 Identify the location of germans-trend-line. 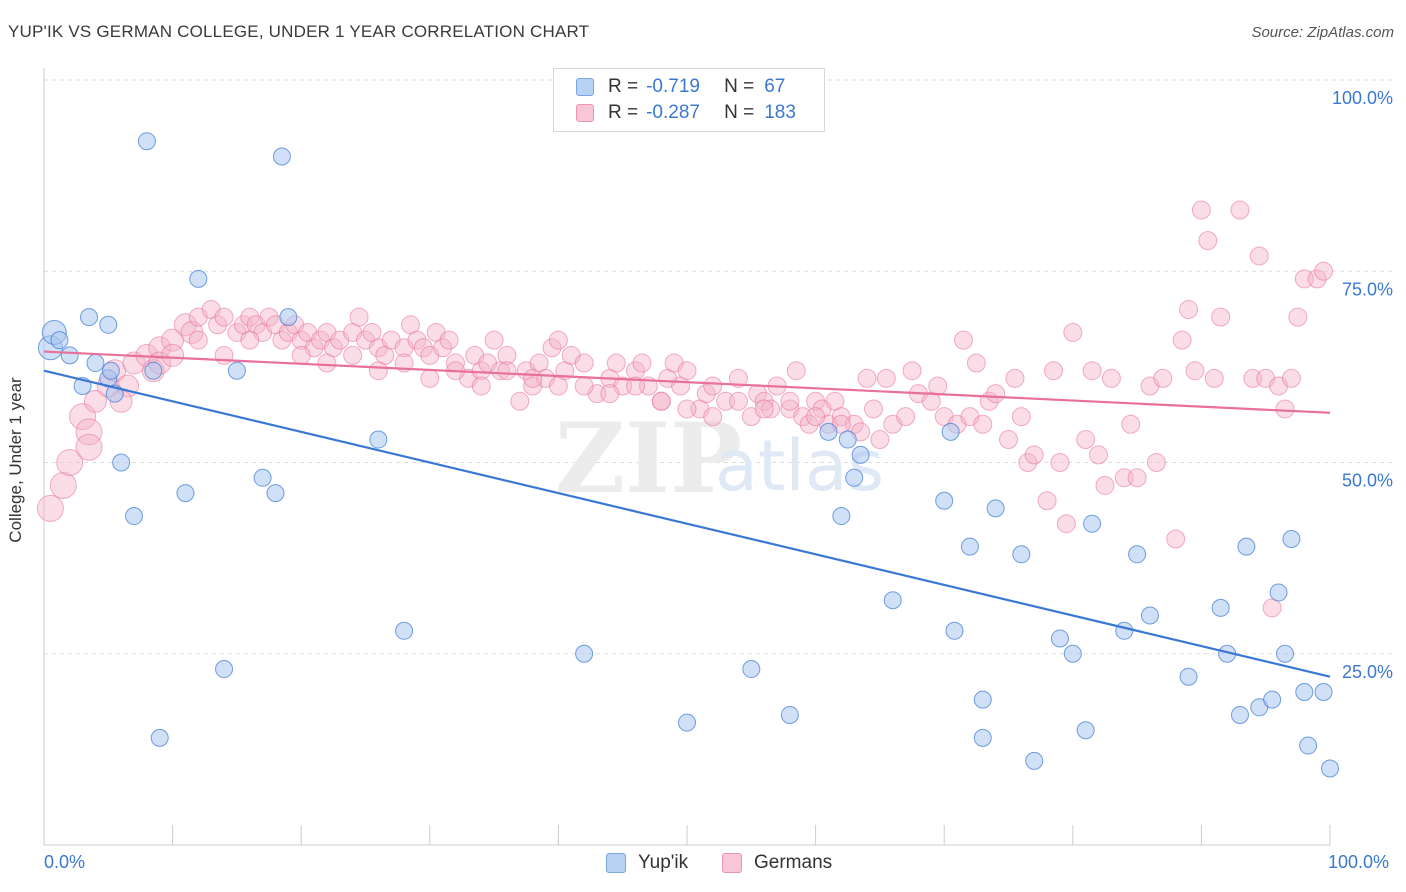
(687, 382).